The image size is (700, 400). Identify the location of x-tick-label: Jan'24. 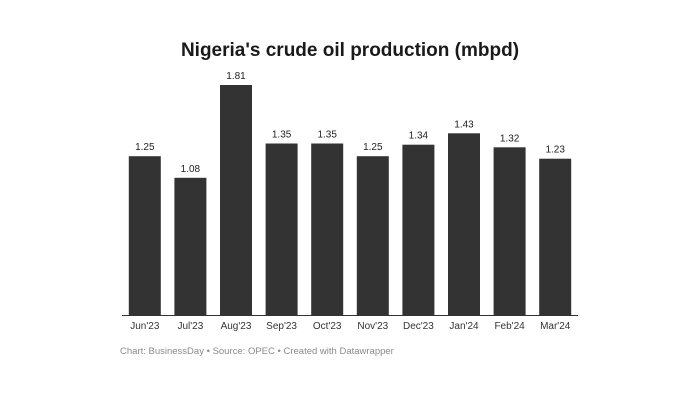
(464, 326).